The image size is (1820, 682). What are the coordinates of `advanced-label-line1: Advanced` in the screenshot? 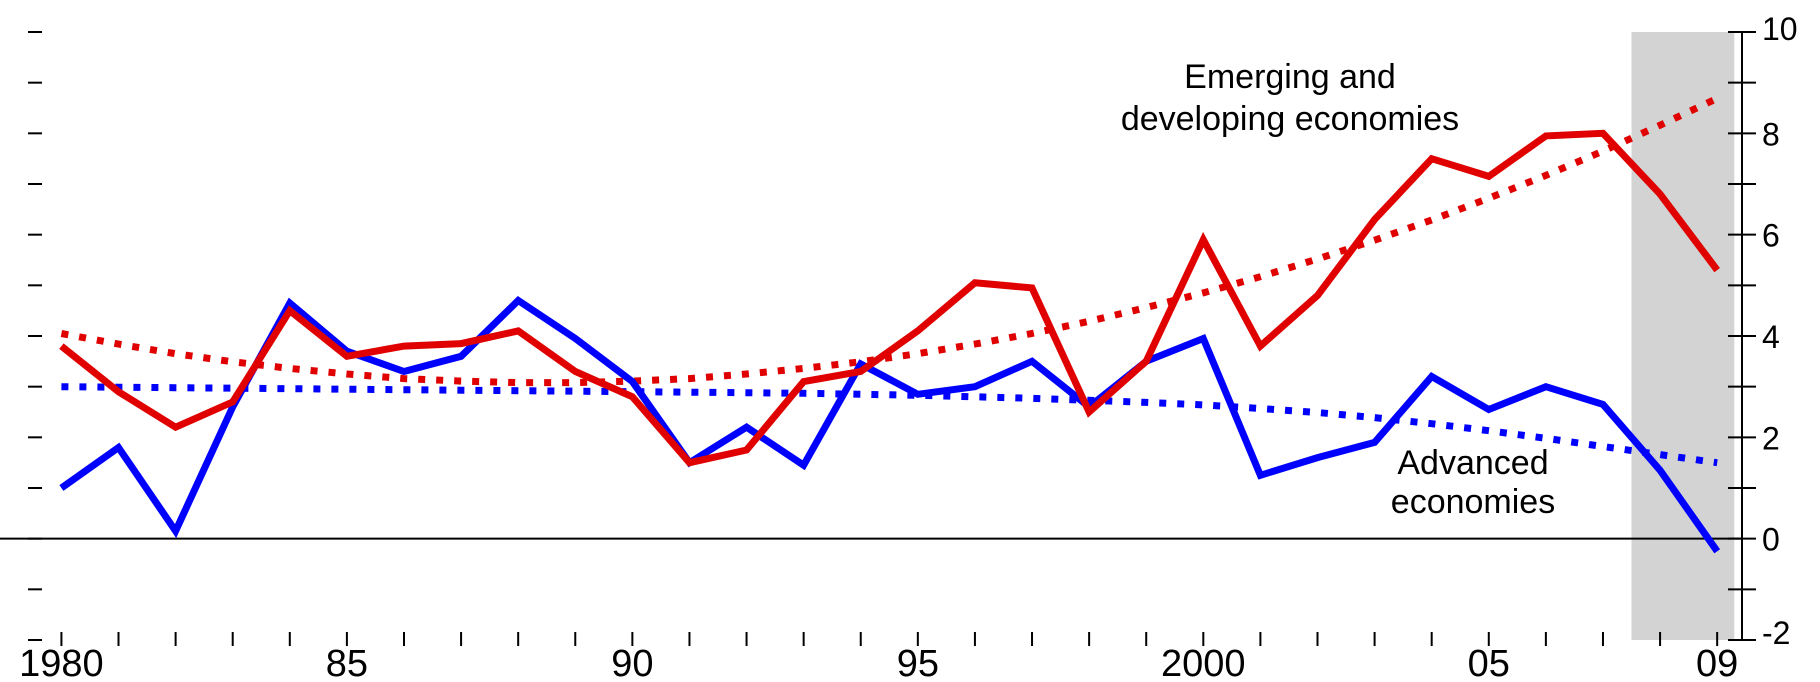 It's located at (1472, 463).